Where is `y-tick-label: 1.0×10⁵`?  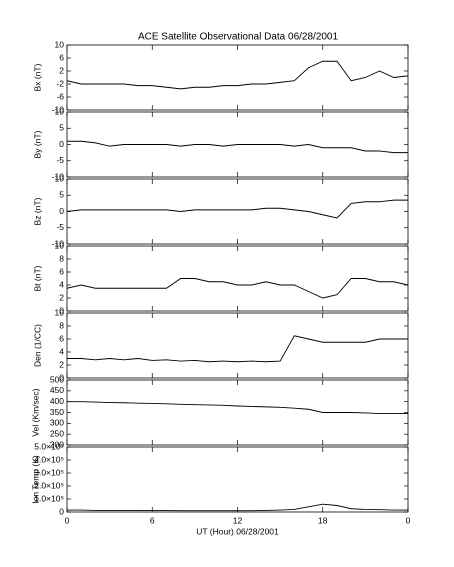
y-tick-label: 1.0×10⁵ is located at coordinates (49, 498).